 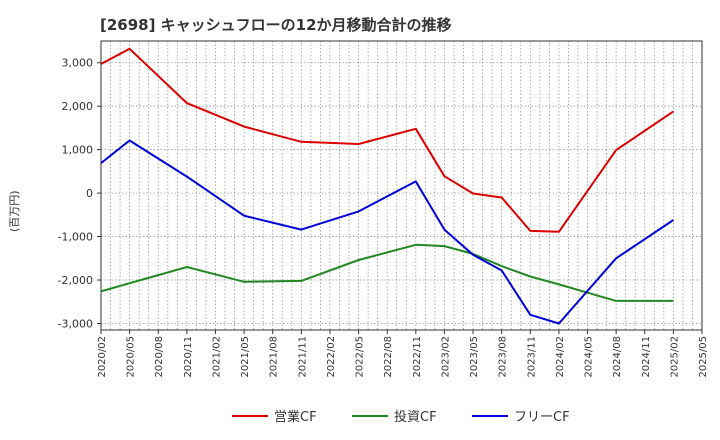 I want to click on chart-title: [2698] キャッシュフローの12か月移動合計の推移, so click(x=276, y=25).